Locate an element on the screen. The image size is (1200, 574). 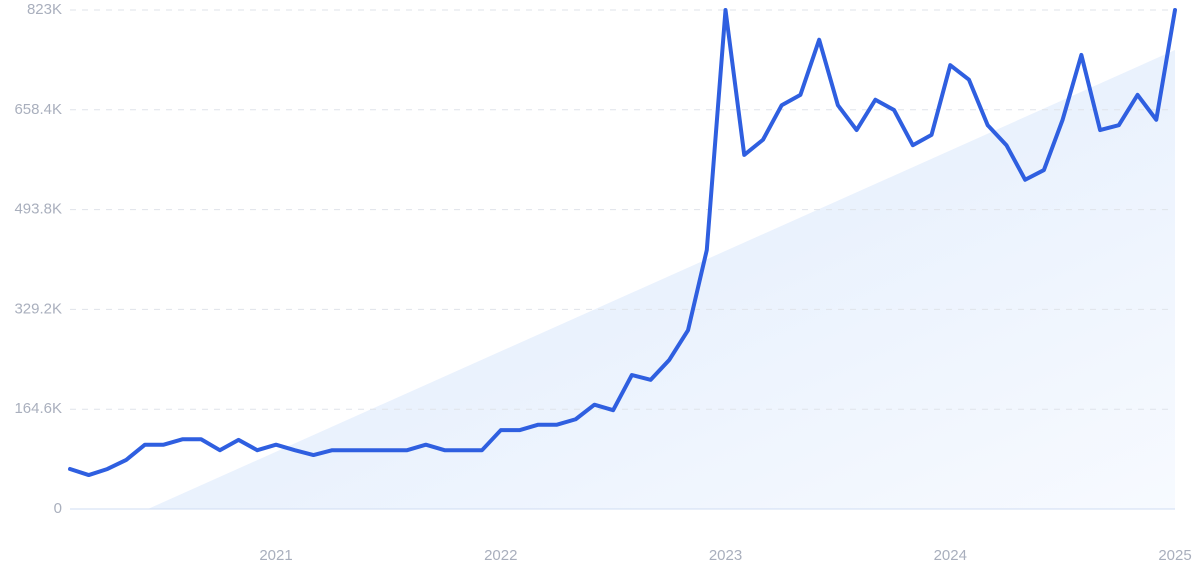
x-tick-label: 2022 is located at coordinates (500, 555).